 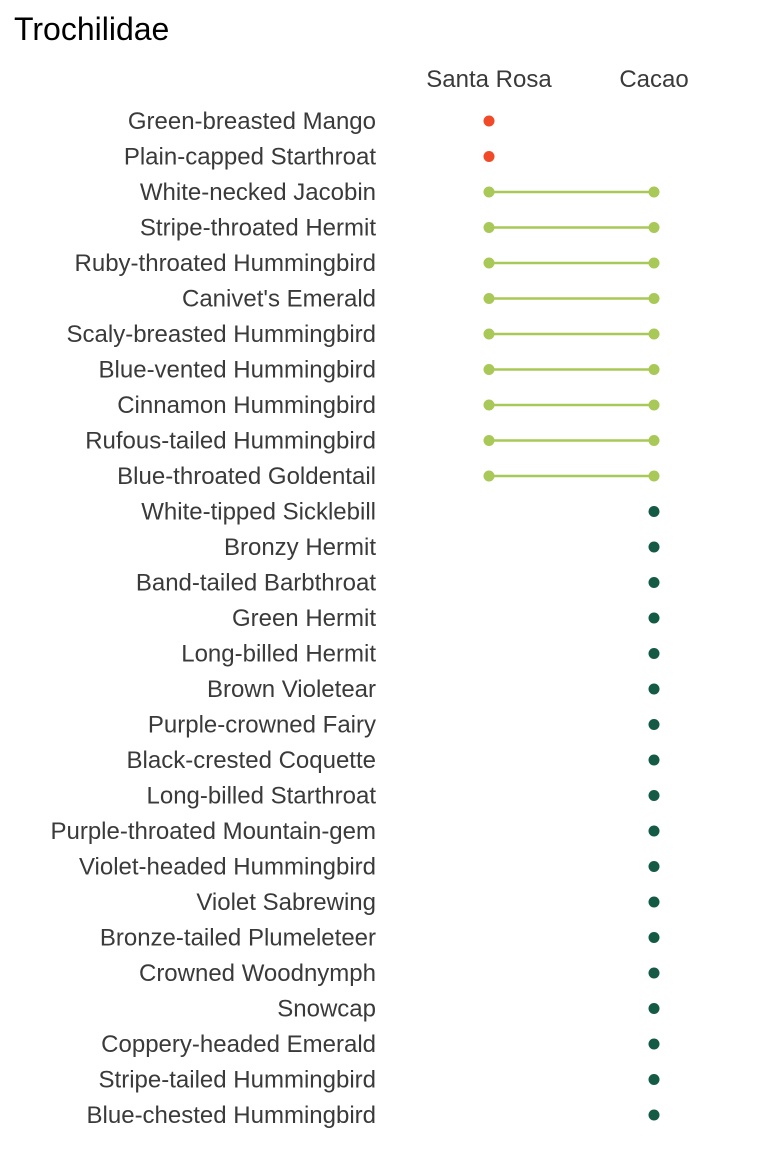 What do you see at coordinates (257, 973) in the screenshot?
I see `species-label: Crowned Woodnymph` at bounding box center [257, 973].